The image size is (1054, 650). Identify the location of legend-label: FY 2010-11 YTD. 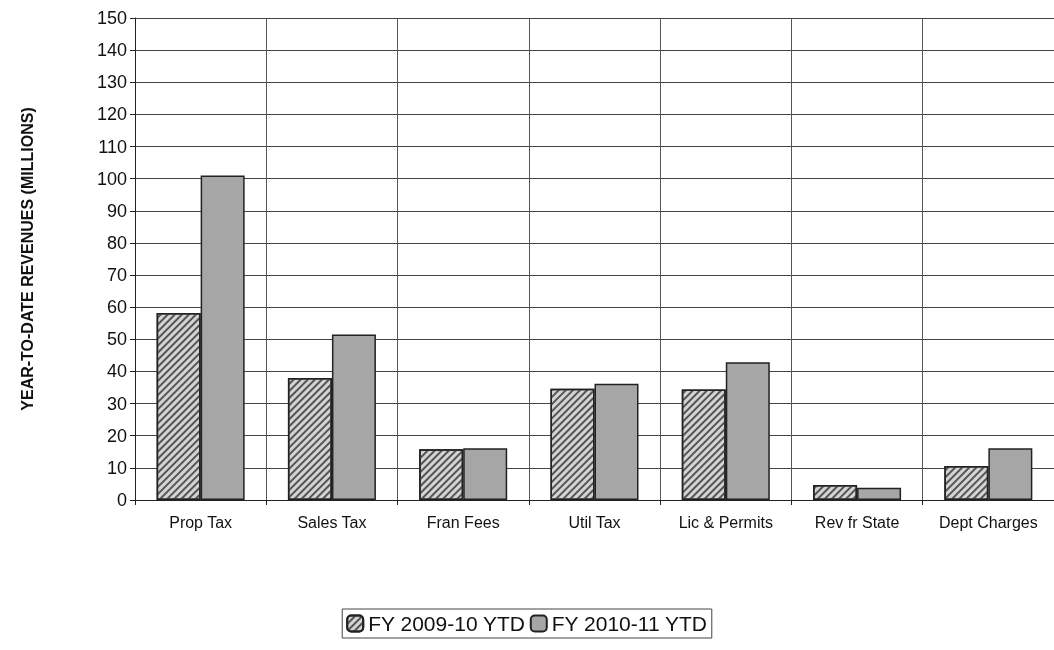
(629, 623).